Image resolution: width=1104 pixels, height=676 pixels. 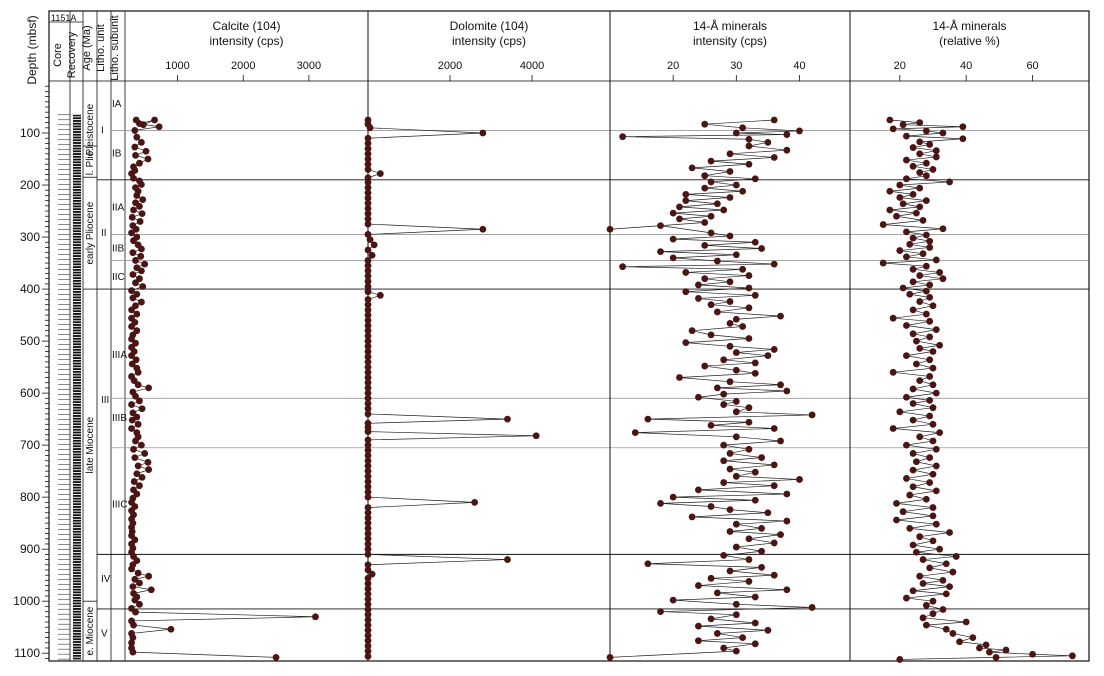 I want to click on depth-tick-label: 800, so click(x=30, y=497).